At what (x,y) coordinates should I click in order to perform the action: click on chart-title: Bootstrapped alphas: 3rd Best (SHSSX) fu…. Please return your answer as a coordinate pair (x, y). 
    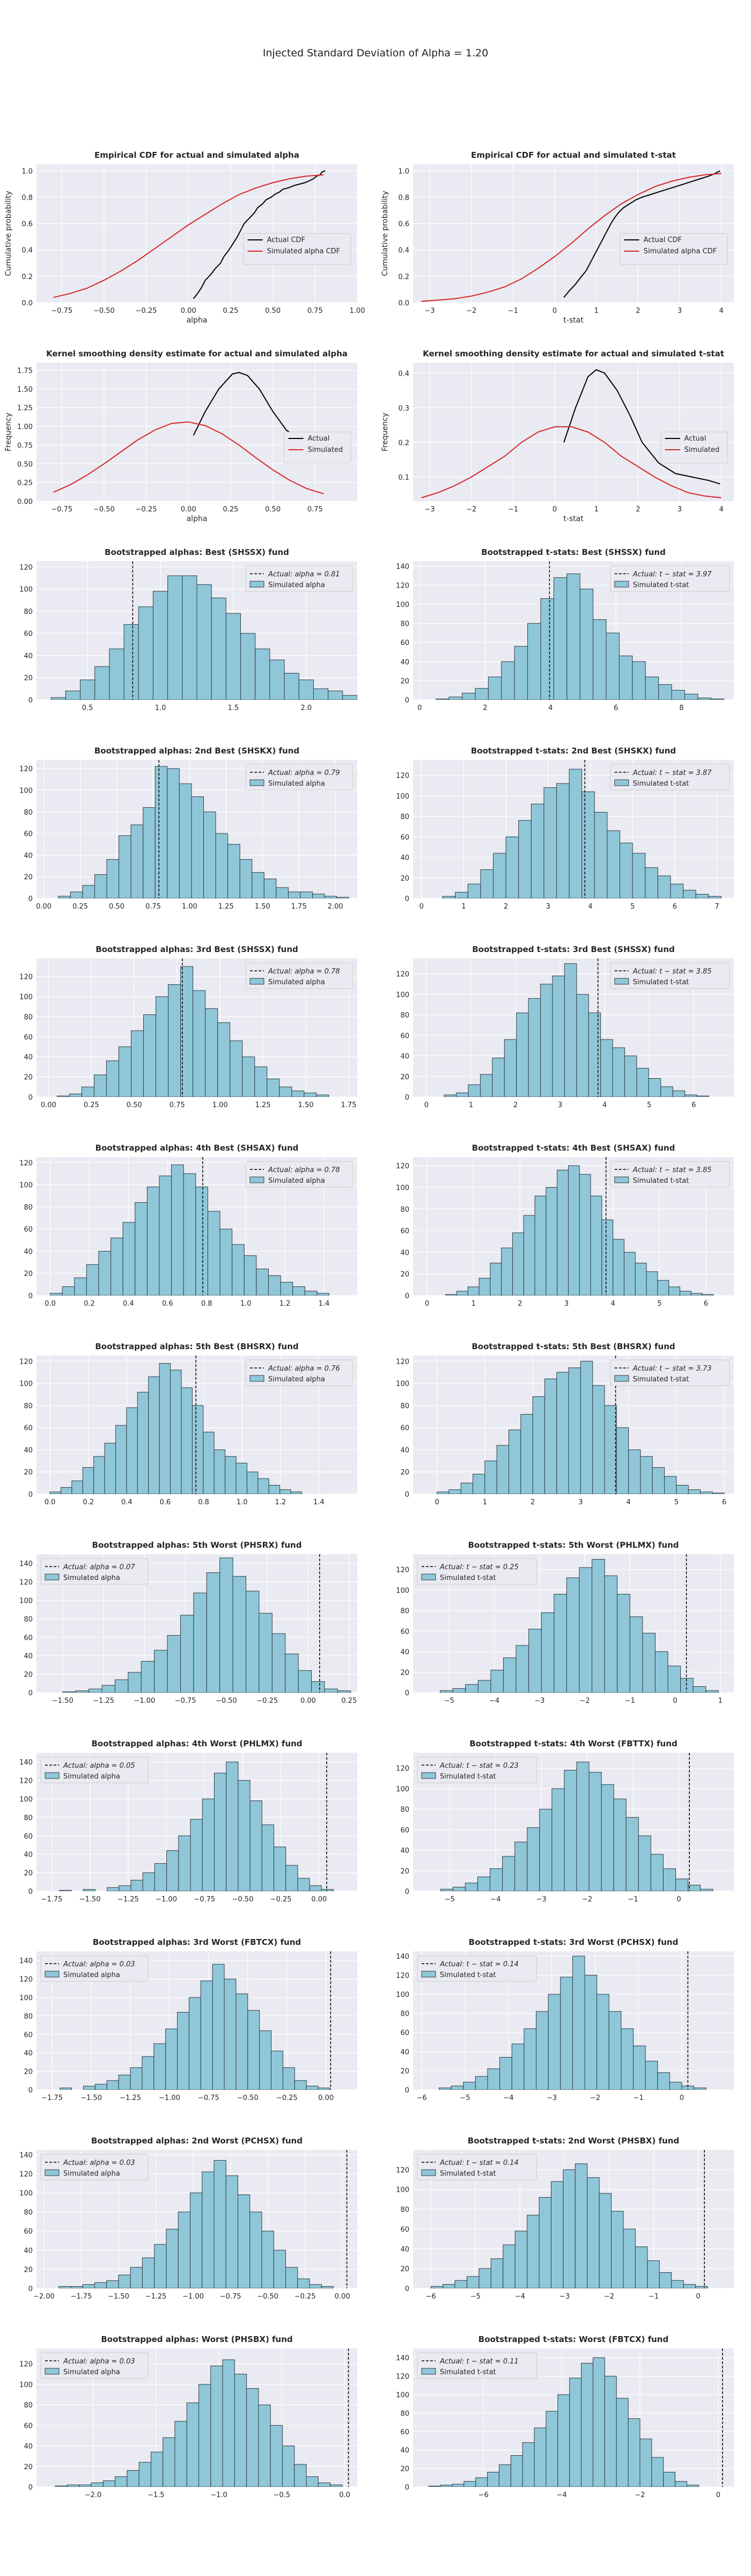
    Looking at the image, I should click on (196, 949).